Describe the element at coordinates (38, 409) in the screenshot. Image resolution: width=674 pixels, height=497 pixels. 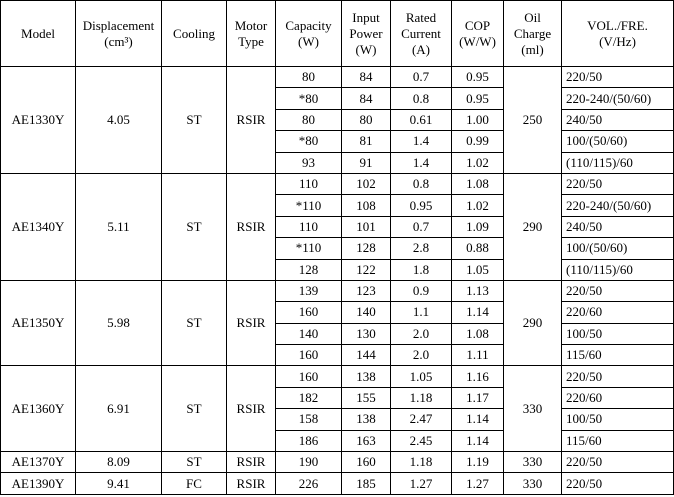
I see `model-cell: AE1360Y` at that location.